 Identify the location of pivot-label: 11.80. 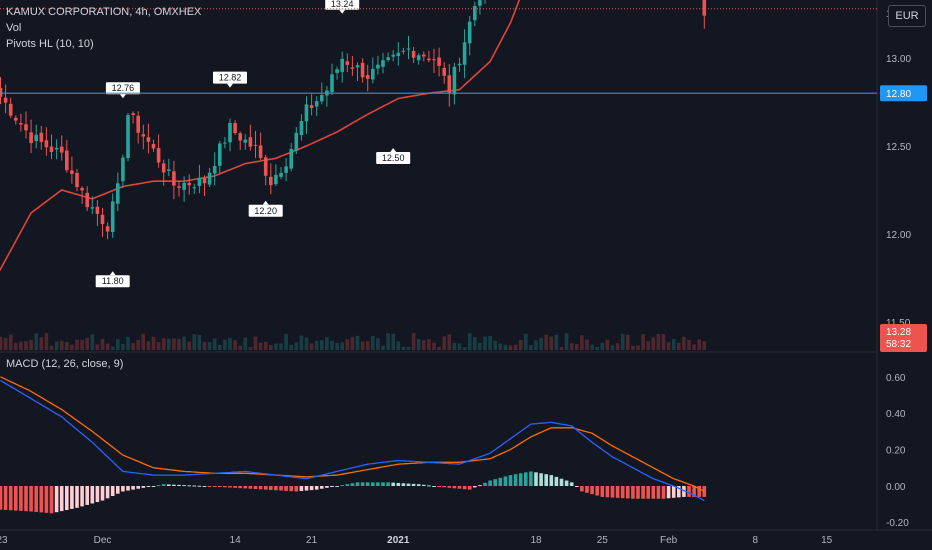
(113, 281).